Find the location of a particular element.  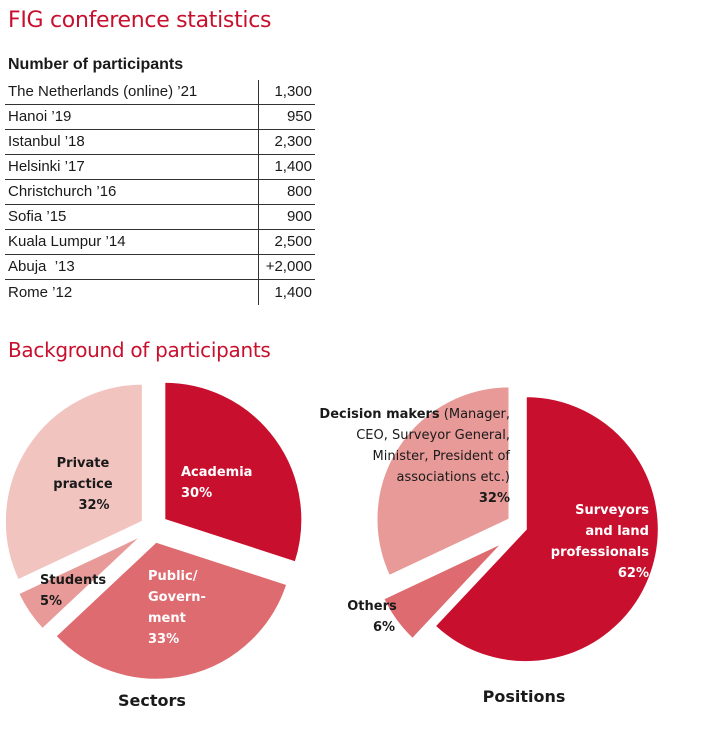

section-title: Background of participants is located at coordinates (139, 350).